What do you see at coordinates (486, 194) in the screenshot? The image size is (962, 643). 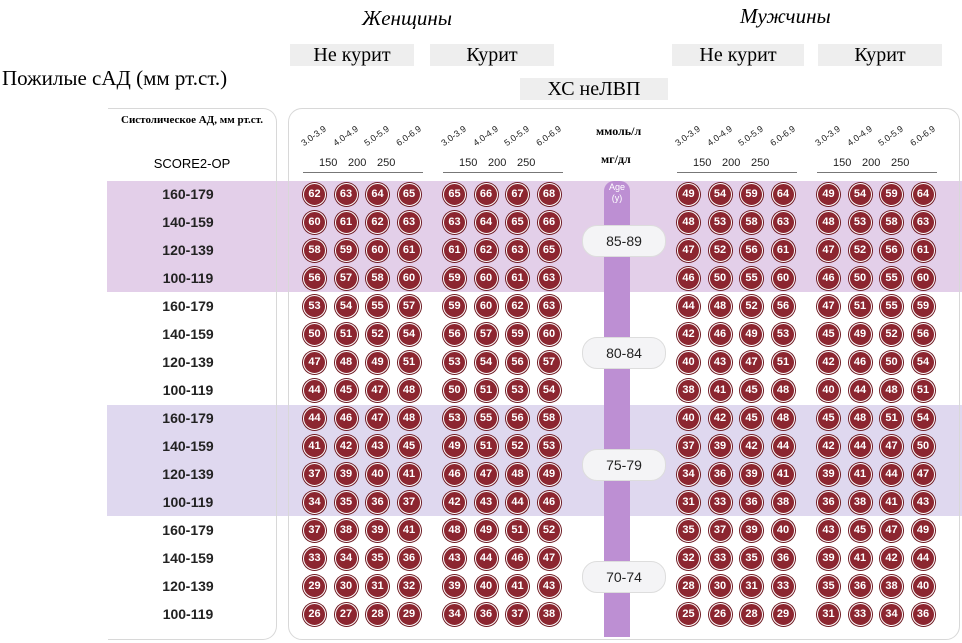 I see `risk-value: 66` at bounding box center [486, 194].